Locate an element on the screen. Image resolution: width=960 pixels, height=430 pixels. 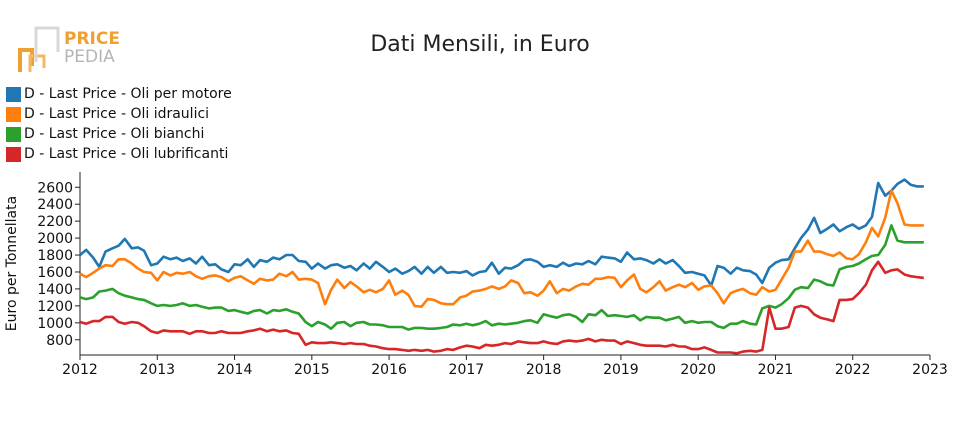
x-tick-label: 2015 is located at coordinates (312, 370).